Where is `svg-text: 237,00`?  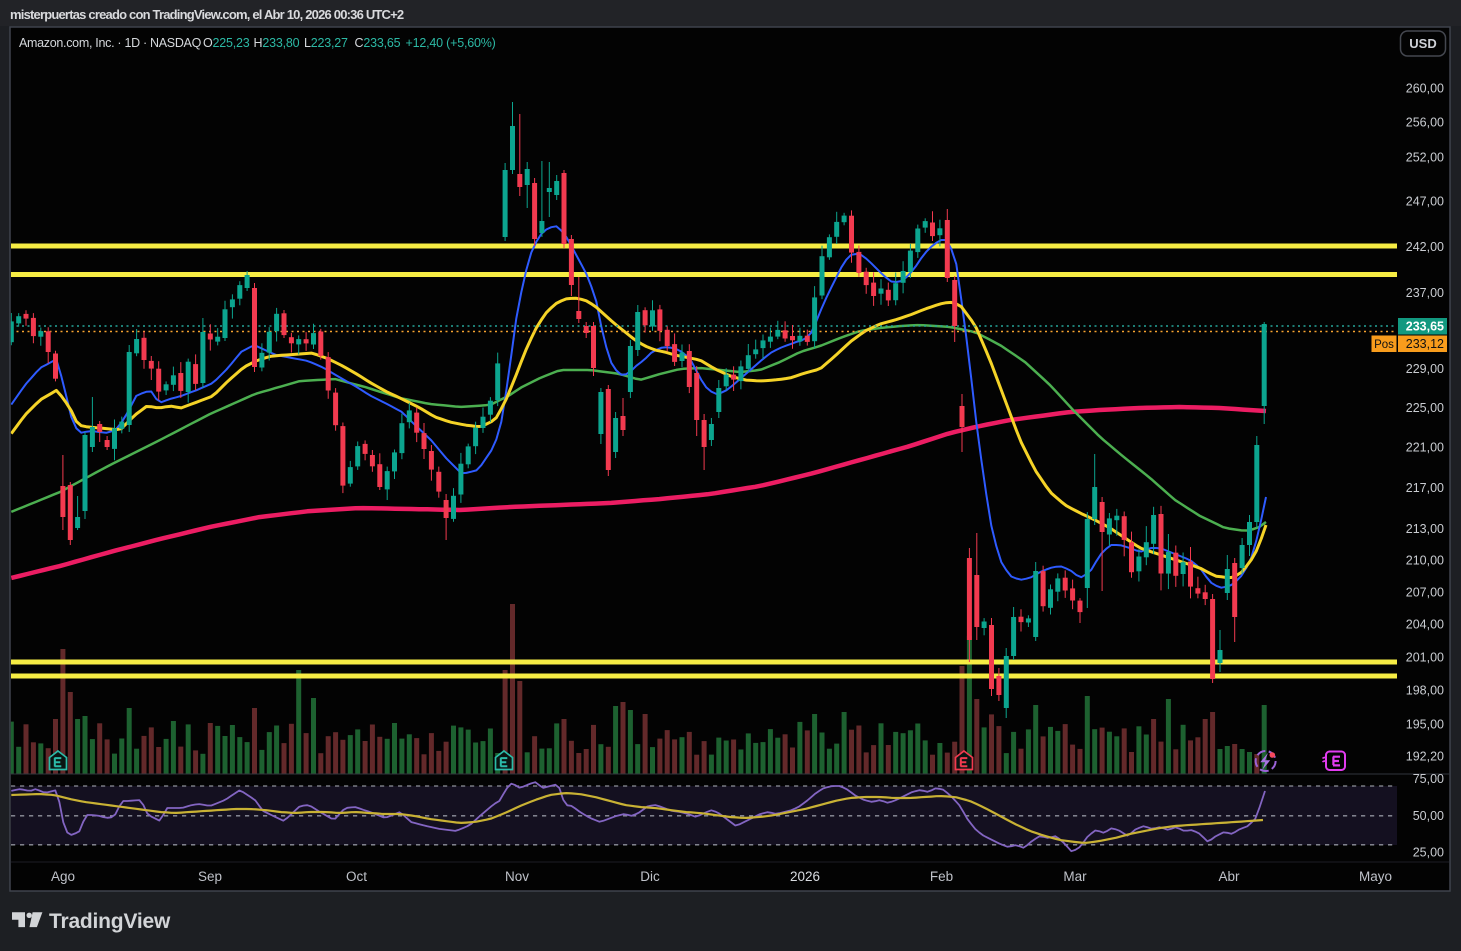 svg-text: 237,00 is located at coordinates (1425, 293).